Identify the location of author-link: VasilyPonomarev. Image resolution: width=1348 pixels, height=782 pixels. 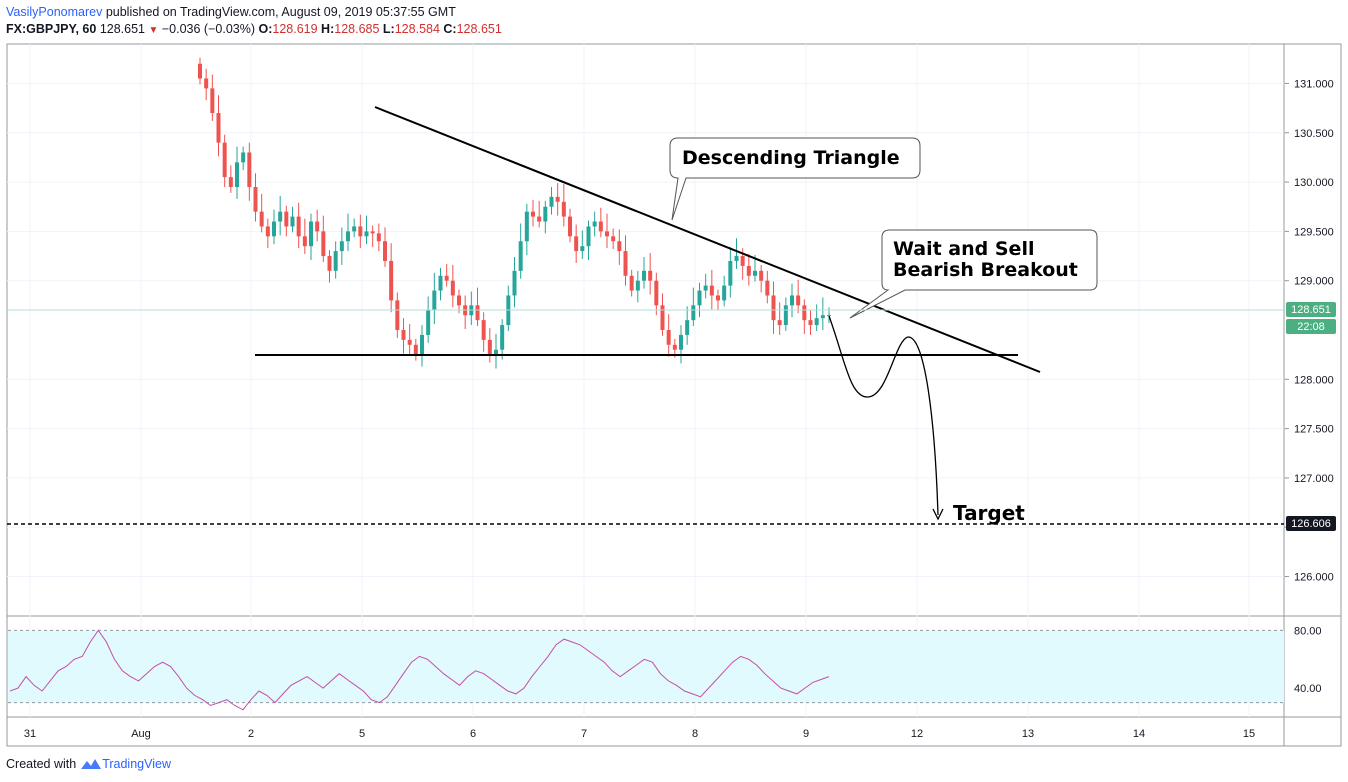
(54, 12).